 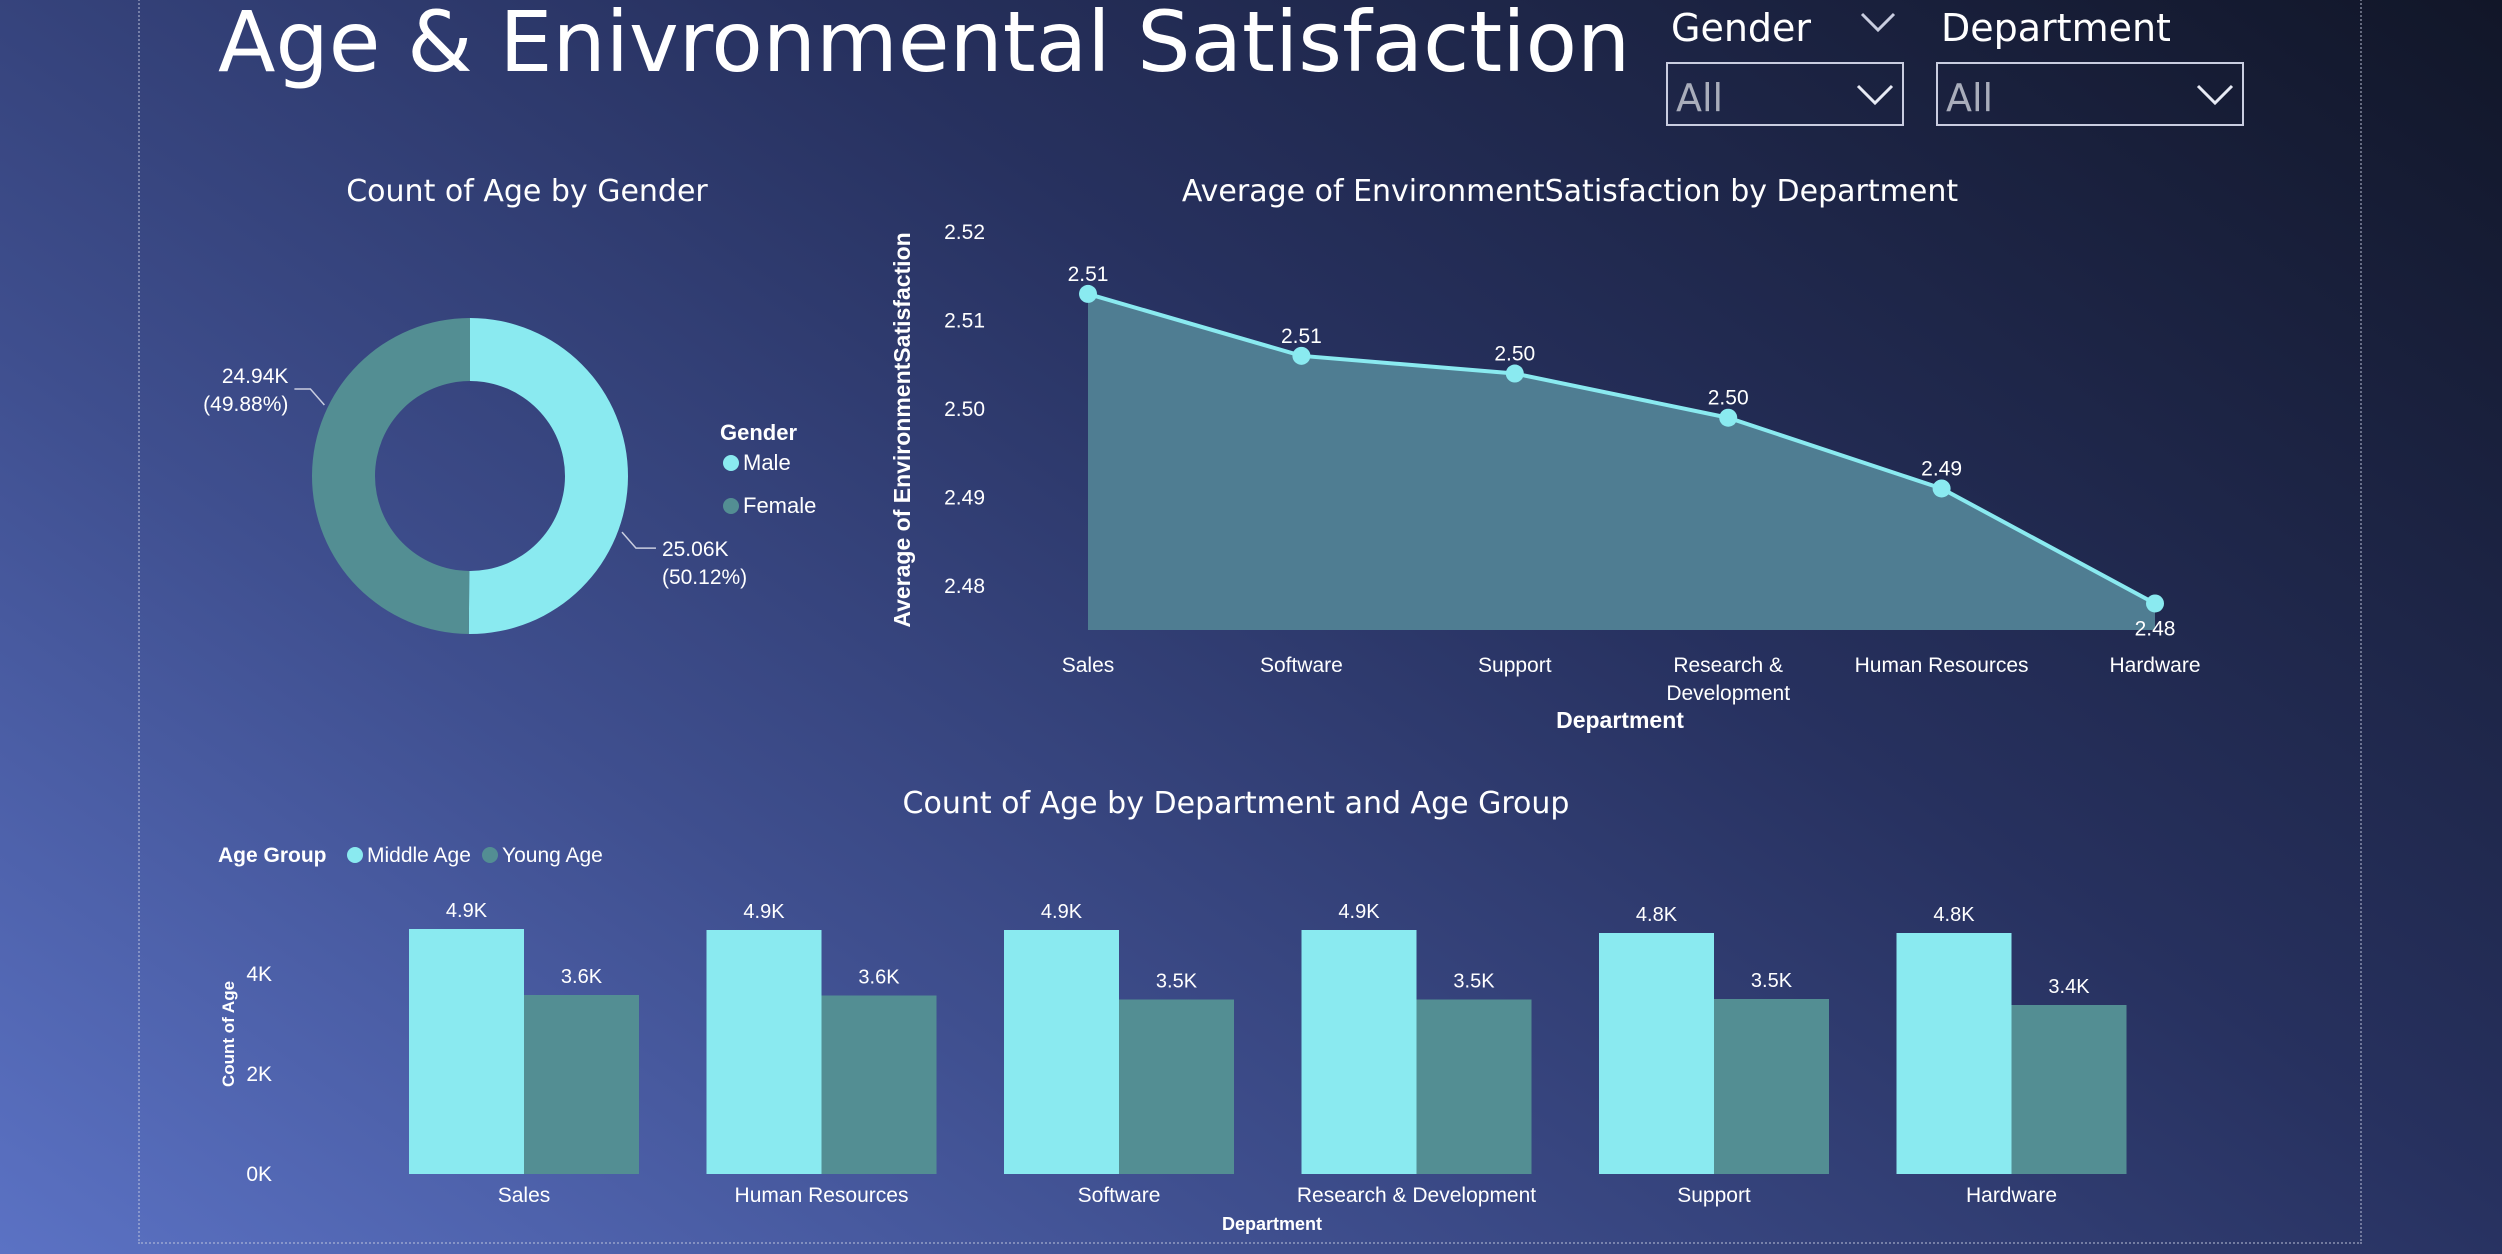 What do you see at coordinates (1941, 468) in the screenshot?
I see `data-label: 2.49` at bounding box center [1941, 468].